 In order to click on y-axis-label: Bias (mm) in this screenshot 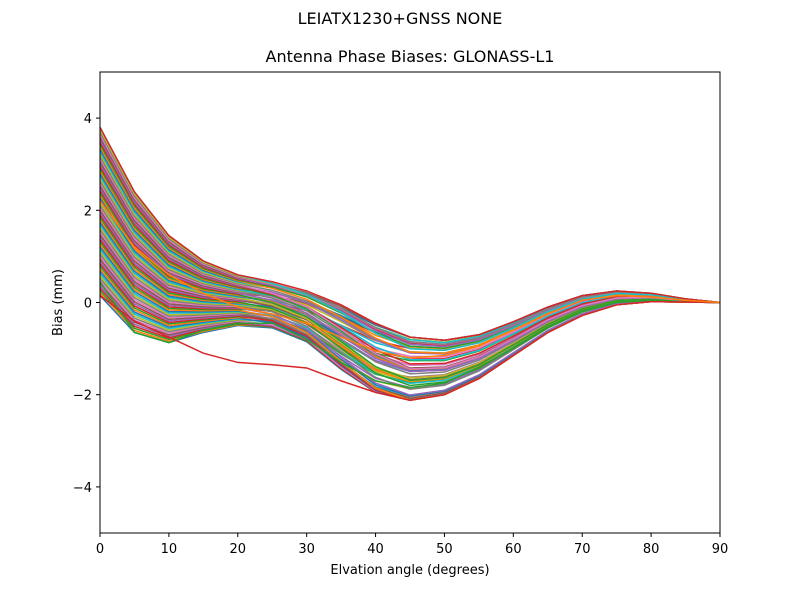, I will do `click(58, 302)`.